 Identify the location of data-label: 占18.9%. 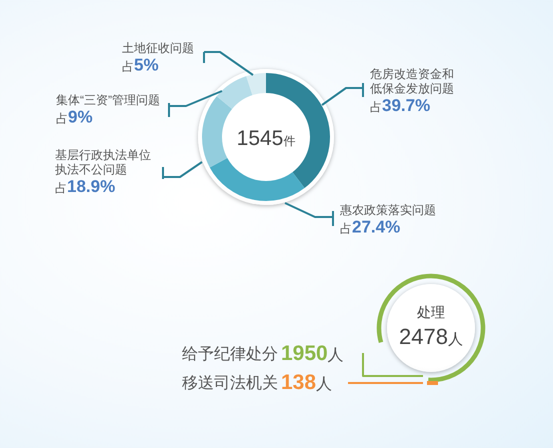
(85, 186).